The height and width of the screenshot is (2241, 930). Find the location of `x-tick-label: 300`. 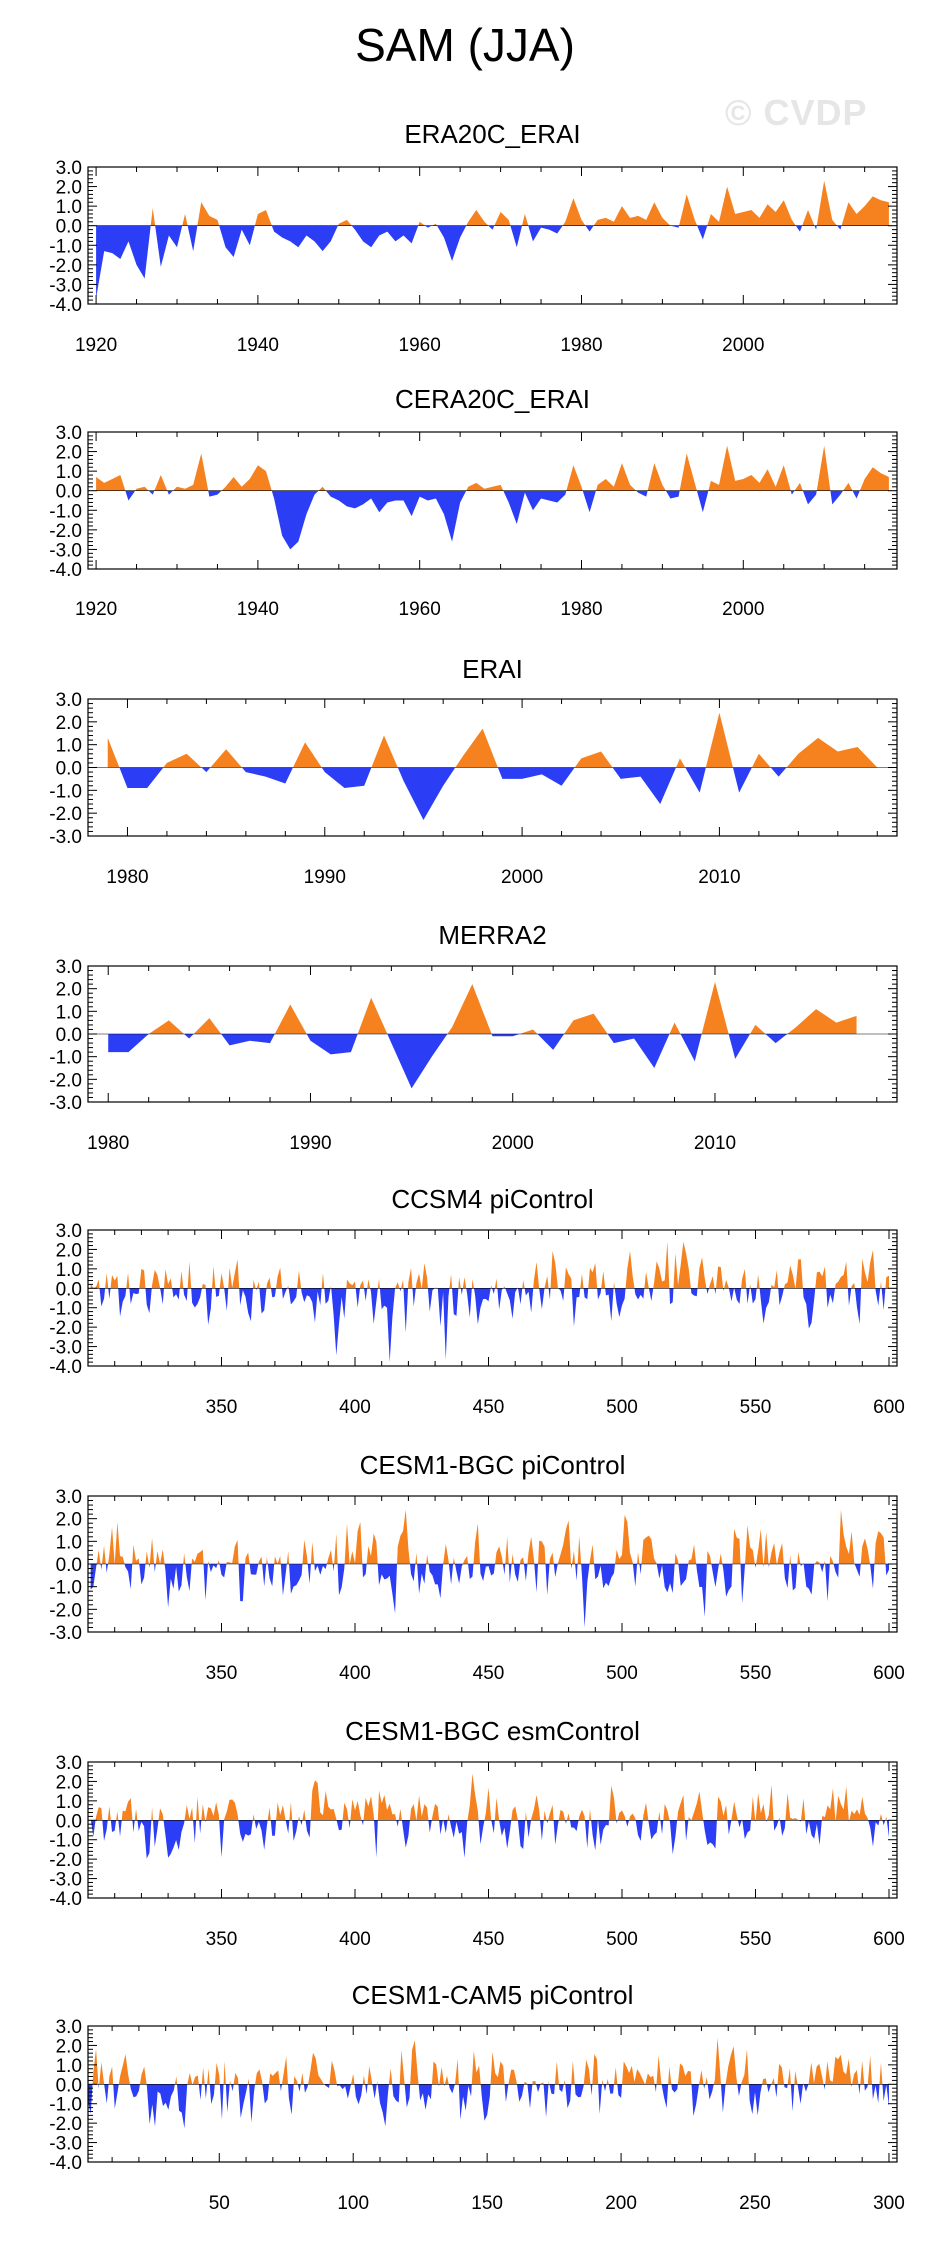

x-tick-label: 300 is located at coordinates (889, 2203).